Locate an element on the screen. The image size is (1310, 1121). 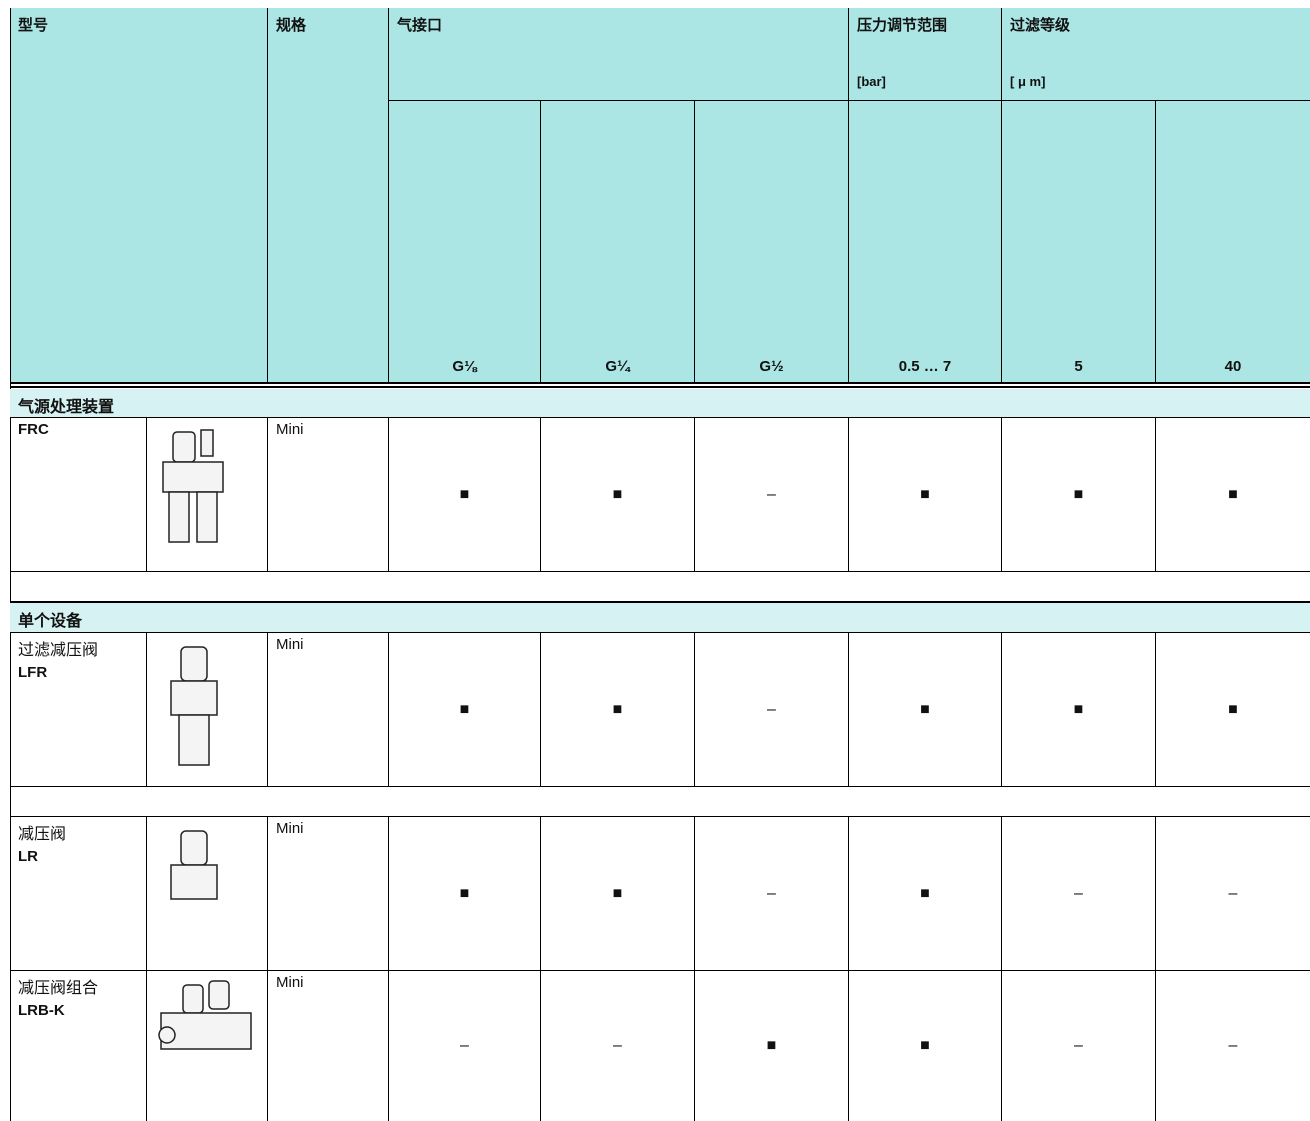
header-model: 型号 is located at coordinates (139, 195).